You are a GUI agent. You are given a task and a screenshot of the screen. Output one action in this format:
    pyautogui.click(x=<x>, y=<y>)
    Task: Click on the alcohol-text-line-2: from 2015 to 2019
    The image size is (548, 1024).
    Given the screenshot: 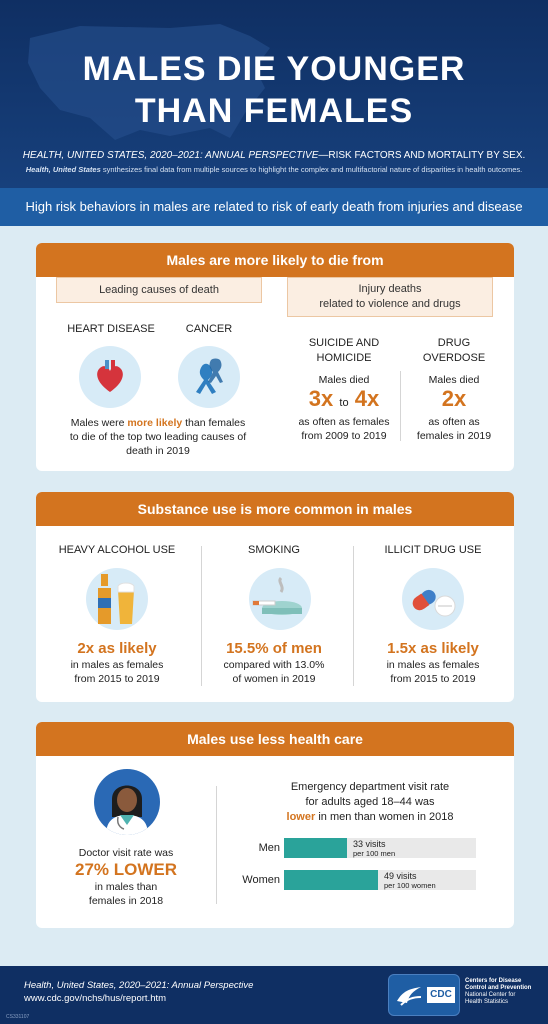 What is the action you would take?
    pyautogui.click(x=117, y=679)
    